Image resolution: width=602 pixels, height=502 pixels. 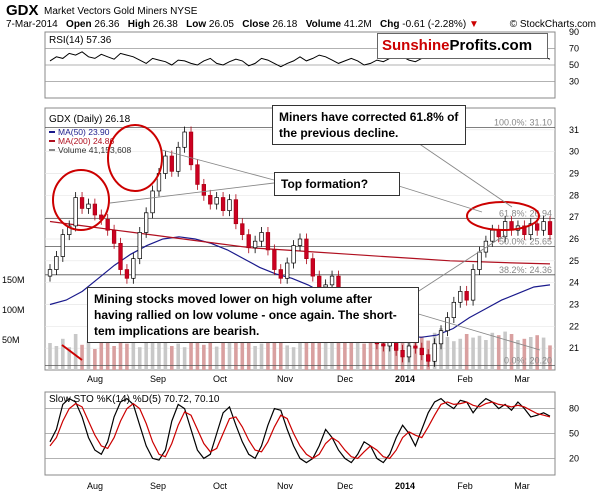 What do you see at coordinates (491, 45) in the screenshot?
I see `logo-part2: Profits.com` at bounding box center [491, 45].